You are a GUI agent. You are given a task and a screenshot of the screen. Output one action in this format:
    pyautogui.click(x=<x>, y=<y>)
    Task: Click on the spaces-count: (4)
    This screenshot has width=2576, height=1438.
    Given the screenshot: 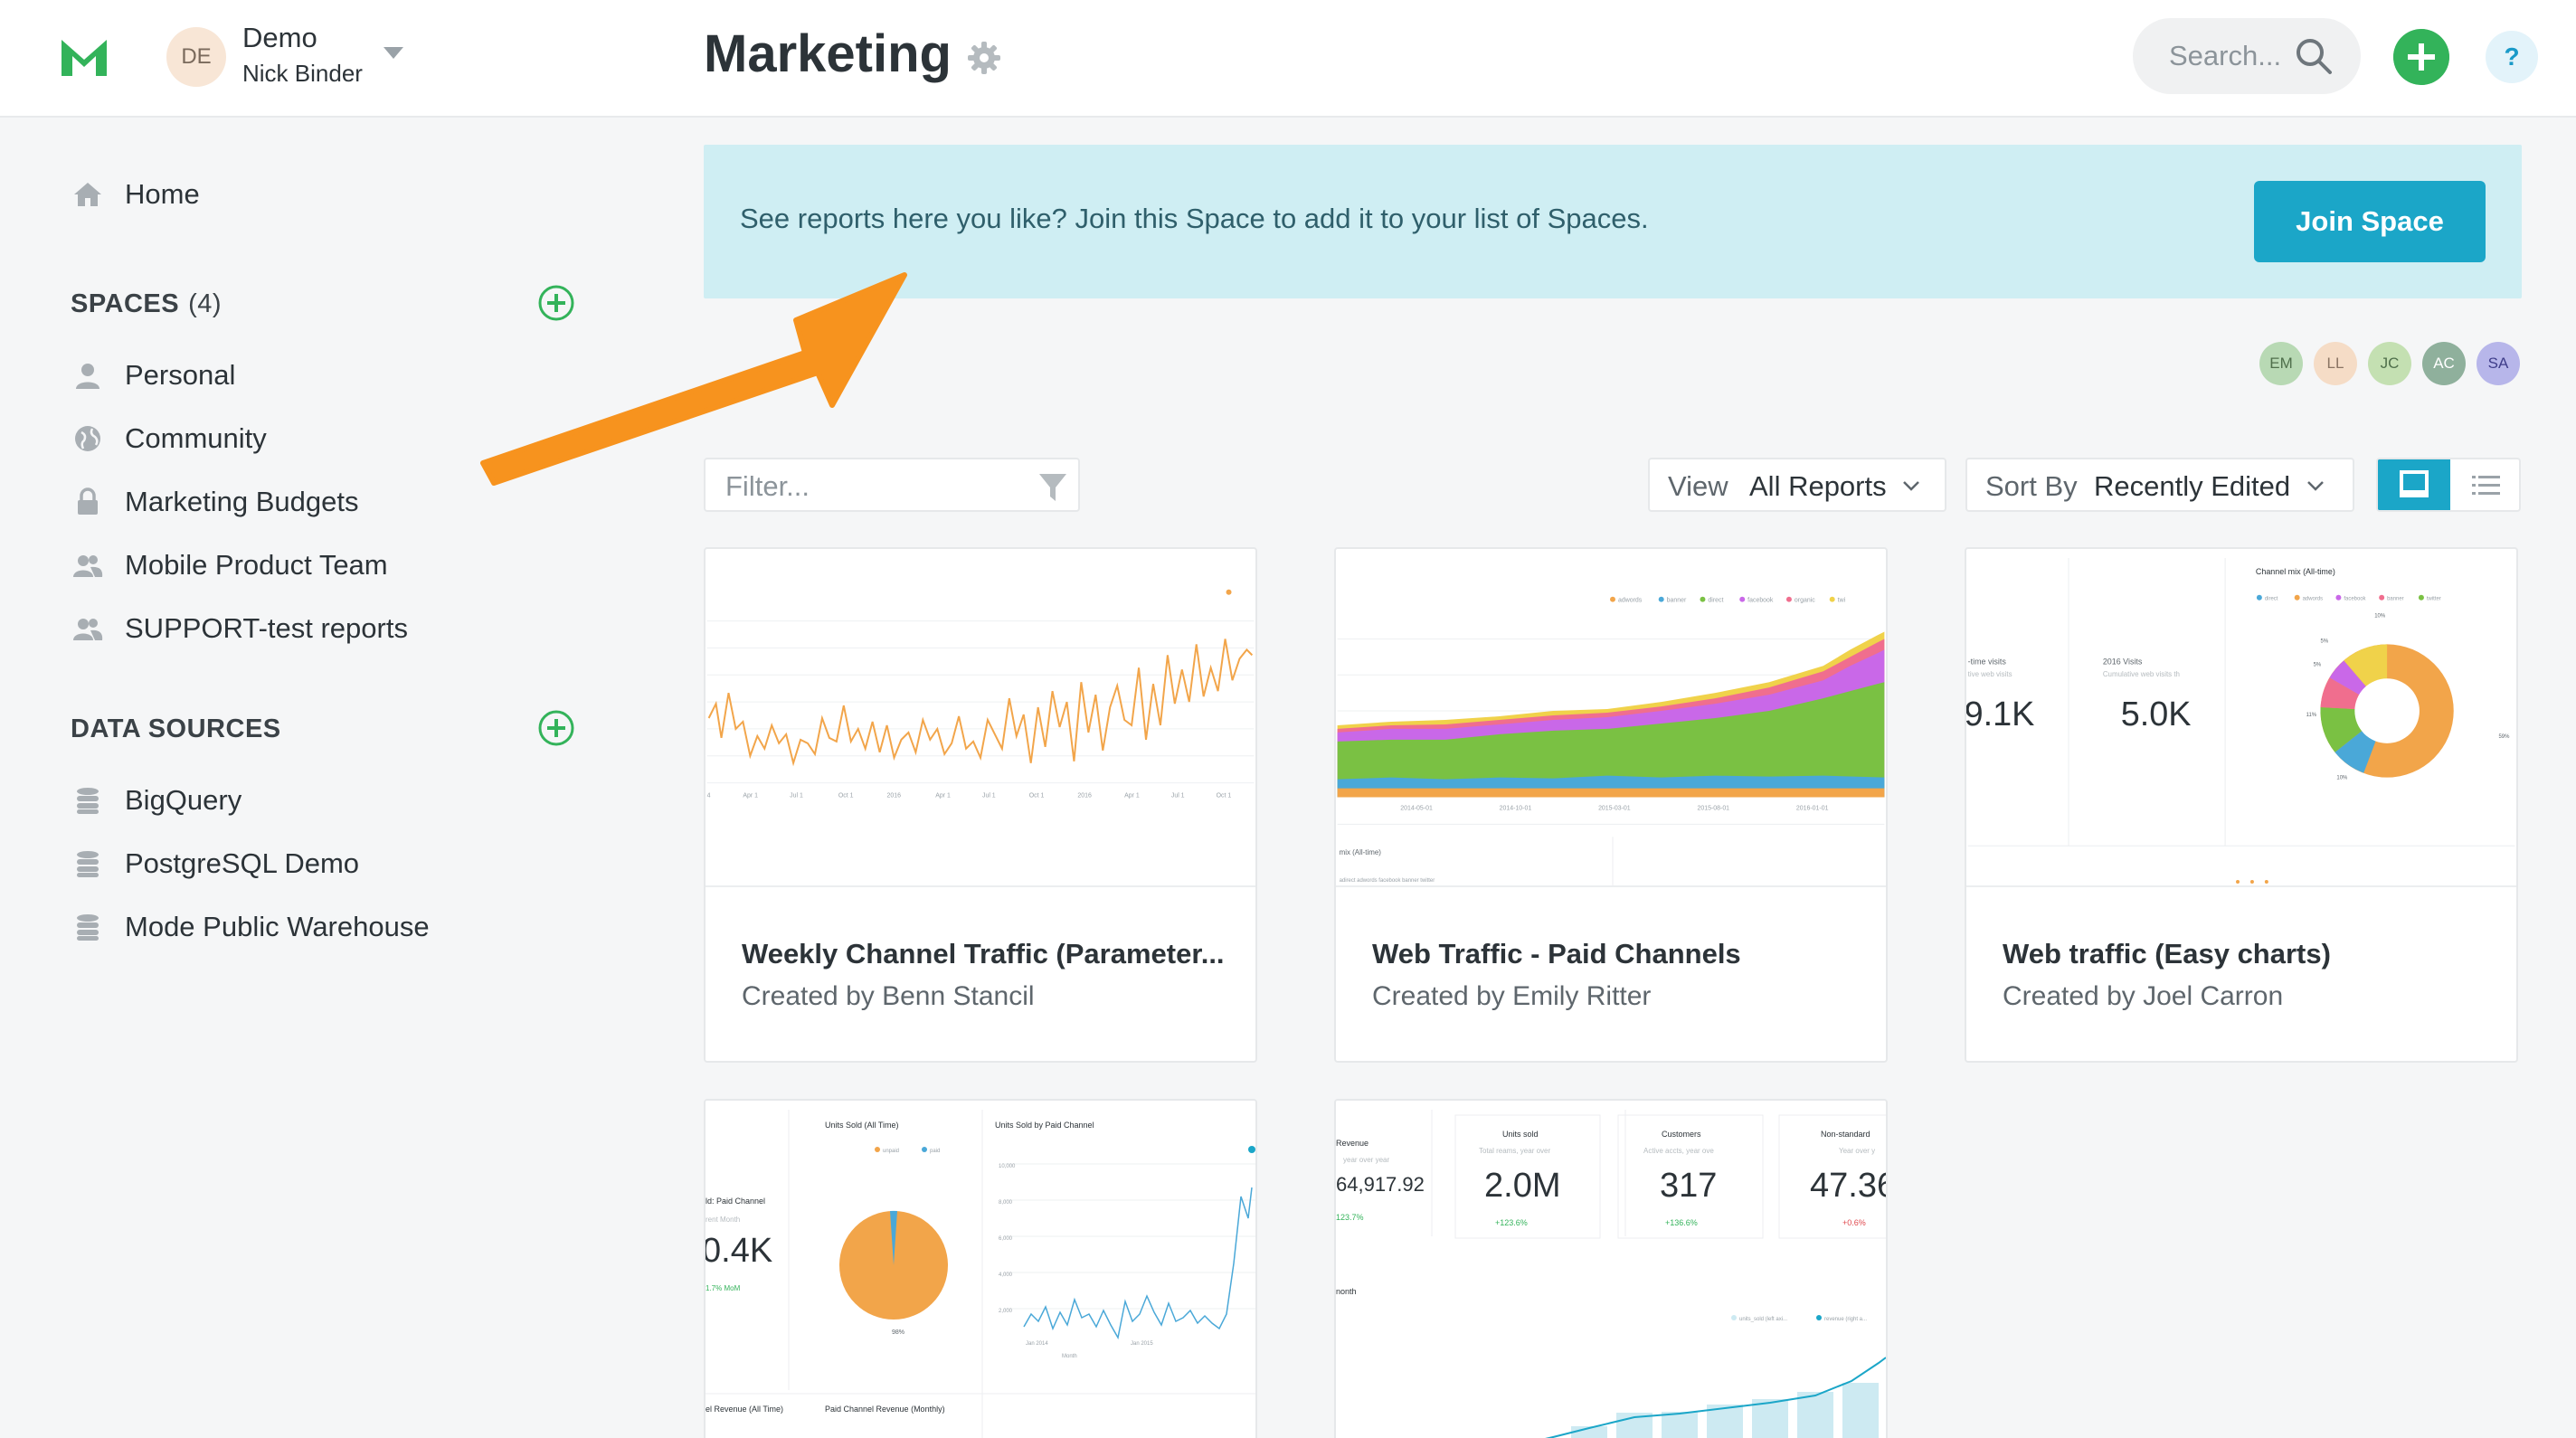 What is the action you would take?
    pyautogui.click(x=206, y=303)
    